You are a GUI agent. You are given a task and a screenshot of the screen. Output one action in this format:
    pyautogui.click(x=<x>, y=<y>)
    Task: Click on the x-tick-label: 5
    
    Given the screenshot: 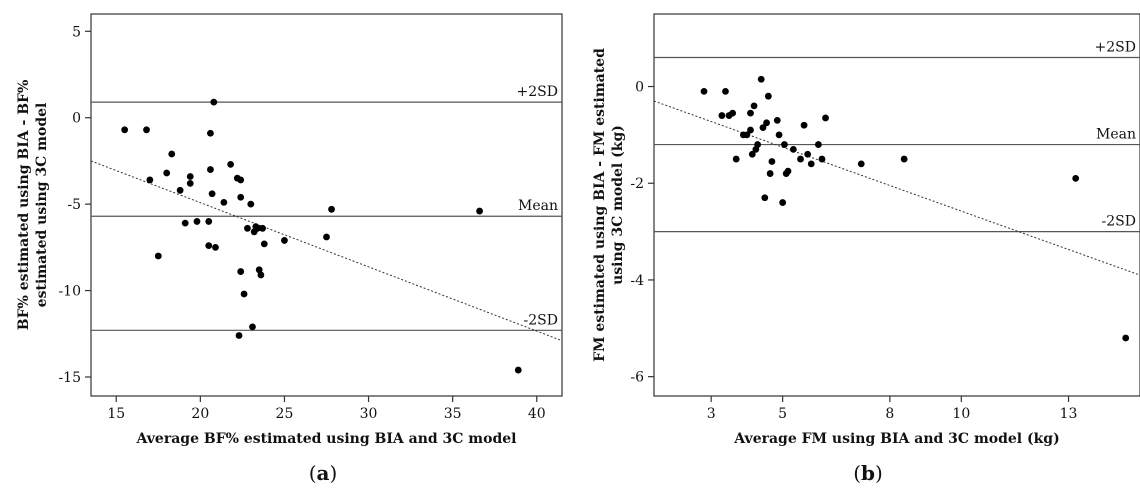 What is the action you would take?
    pyautogui.click(x=782, y=414)
    